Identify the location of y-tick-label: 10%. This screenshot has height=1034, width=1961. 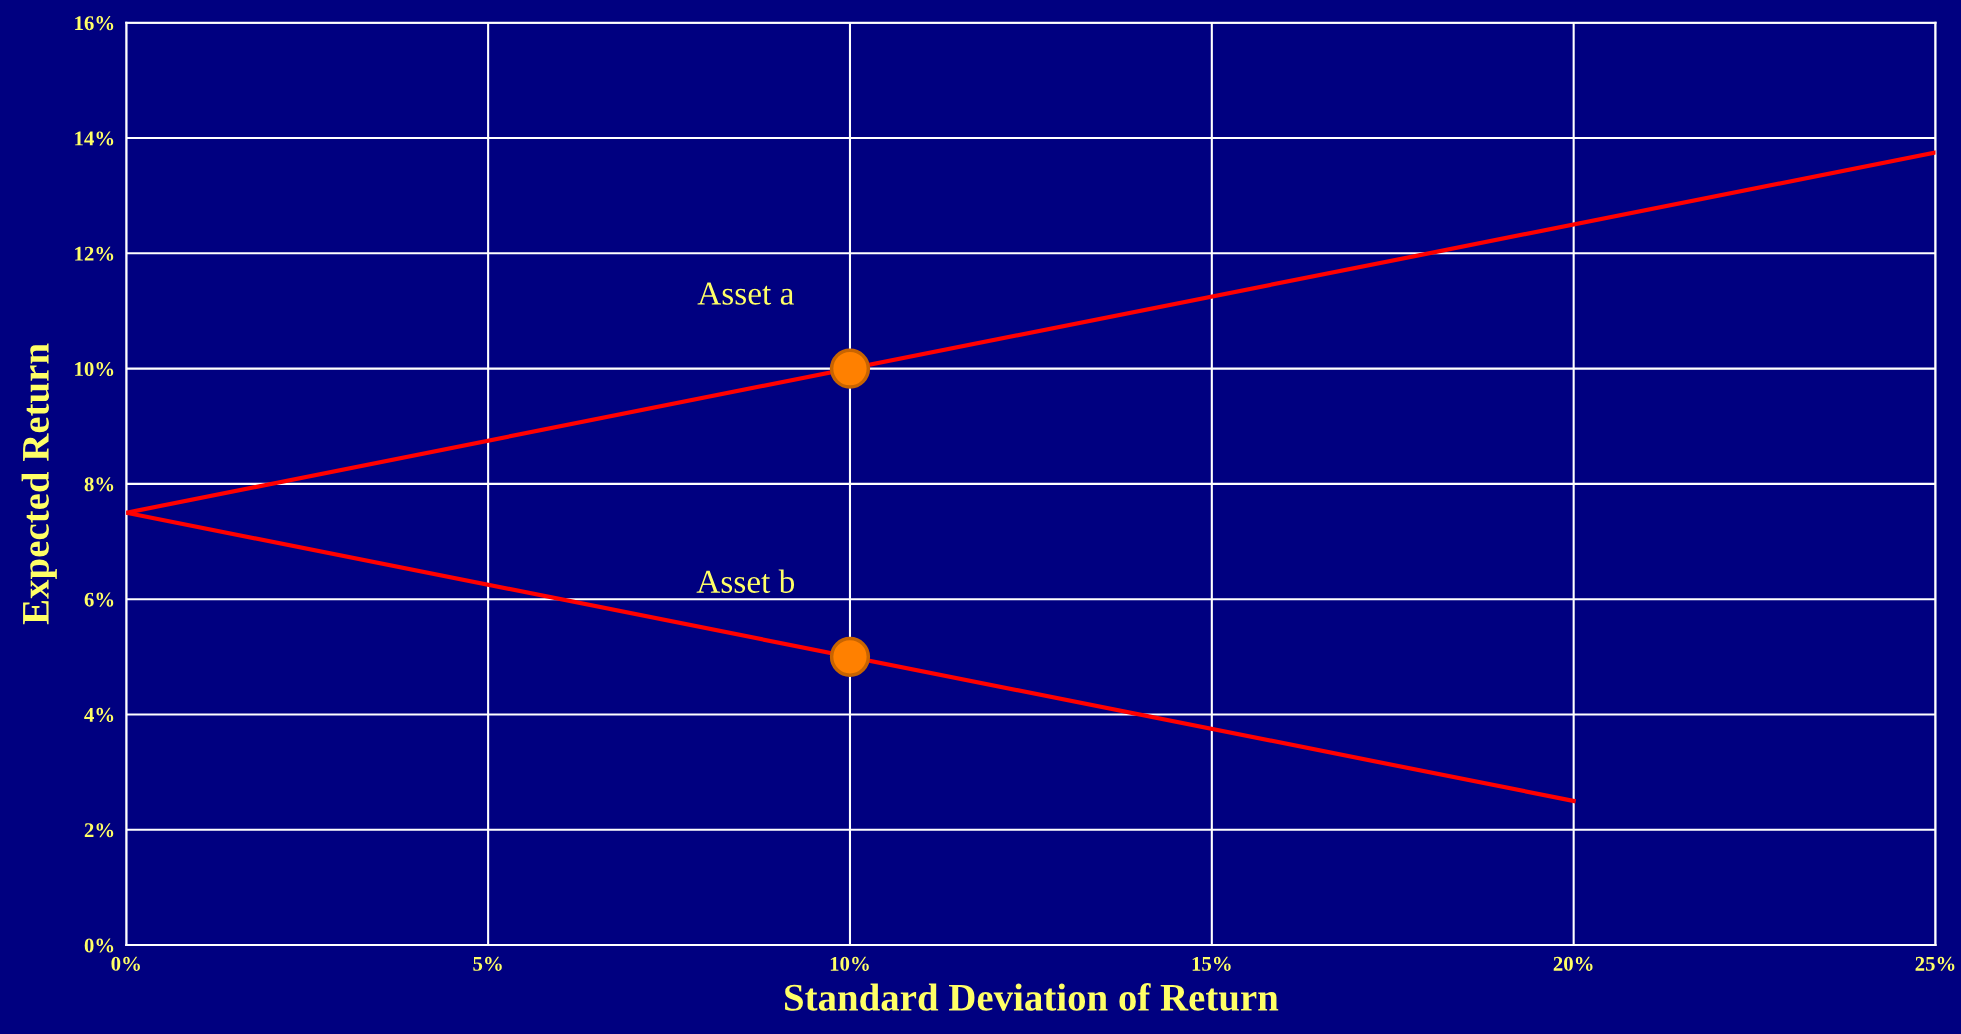
(94, 369).